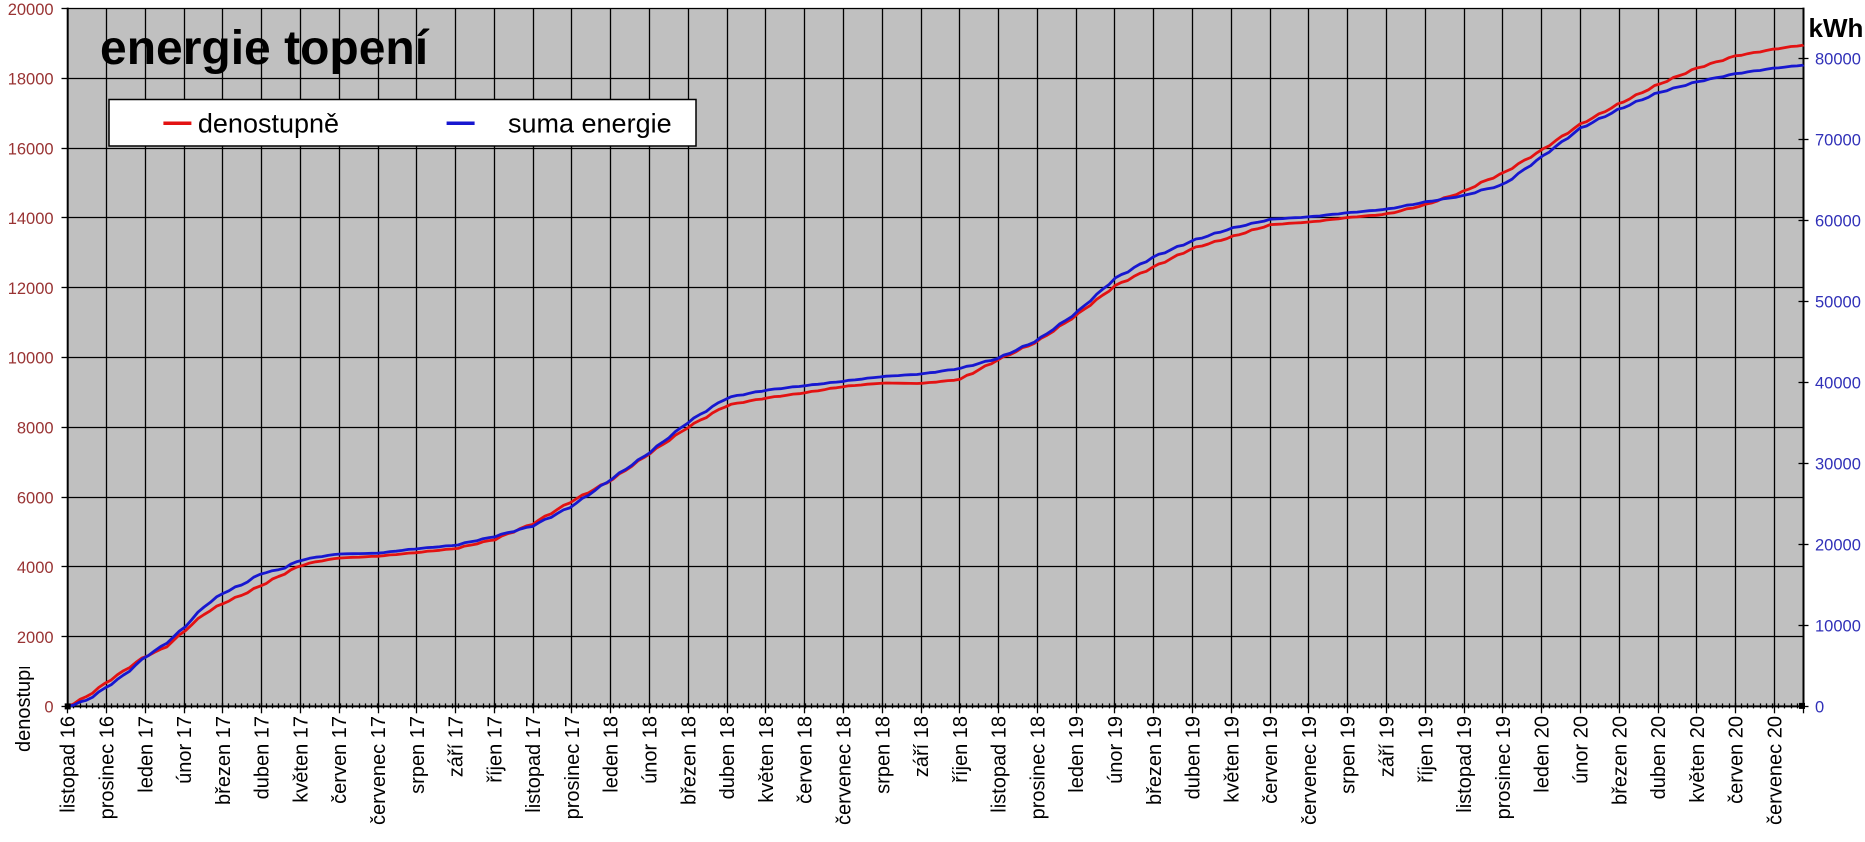 The image size is (1865, 842). What do you see at coordinates (1836, 28) in the screenshot?
I see `svg-text: kWh` at bounding box center [1836, 28].